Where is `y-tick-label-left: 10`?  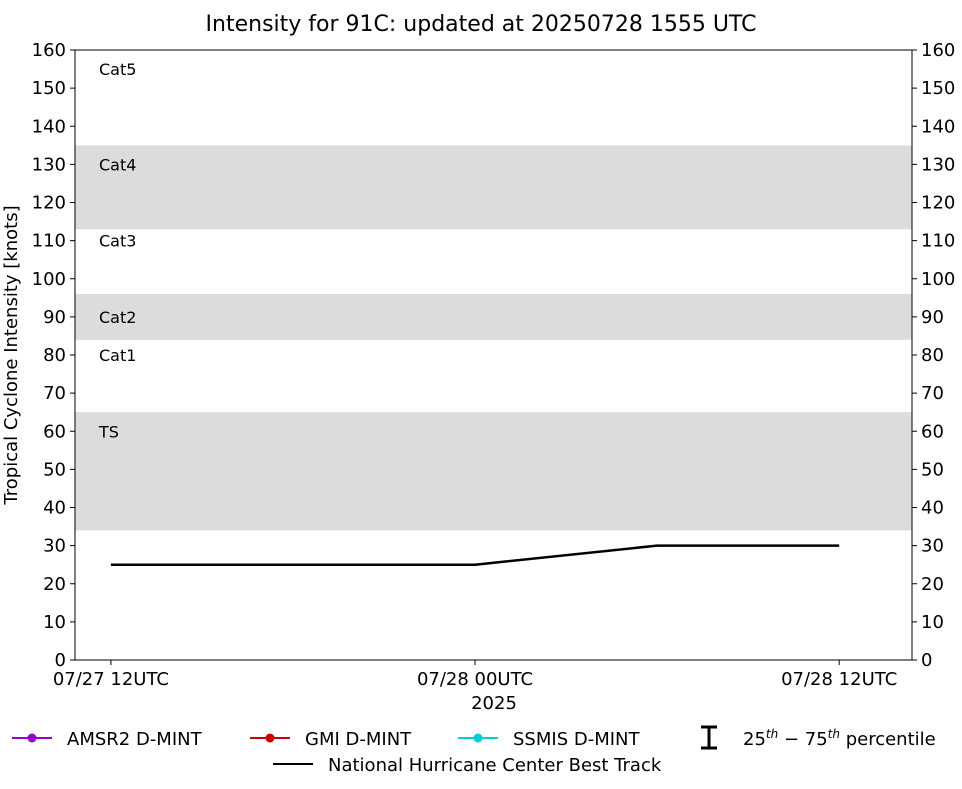 y-tick-label-left: 10 is located at coordinates (54, 622).